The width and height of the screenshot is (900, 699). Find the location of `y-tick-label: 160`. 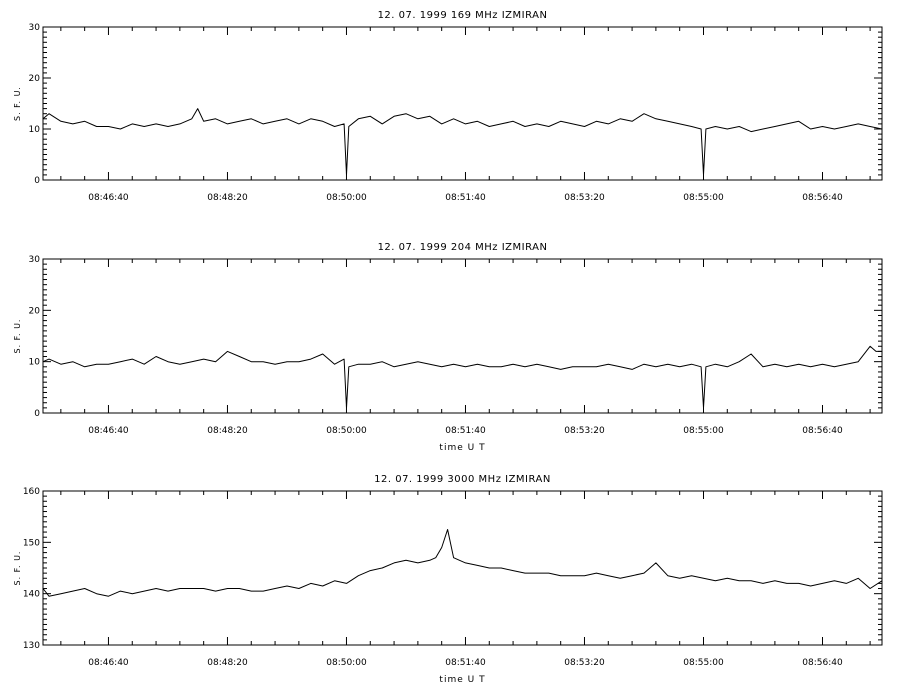

y-tick-label: 160 is located at coordinates (31, 492).